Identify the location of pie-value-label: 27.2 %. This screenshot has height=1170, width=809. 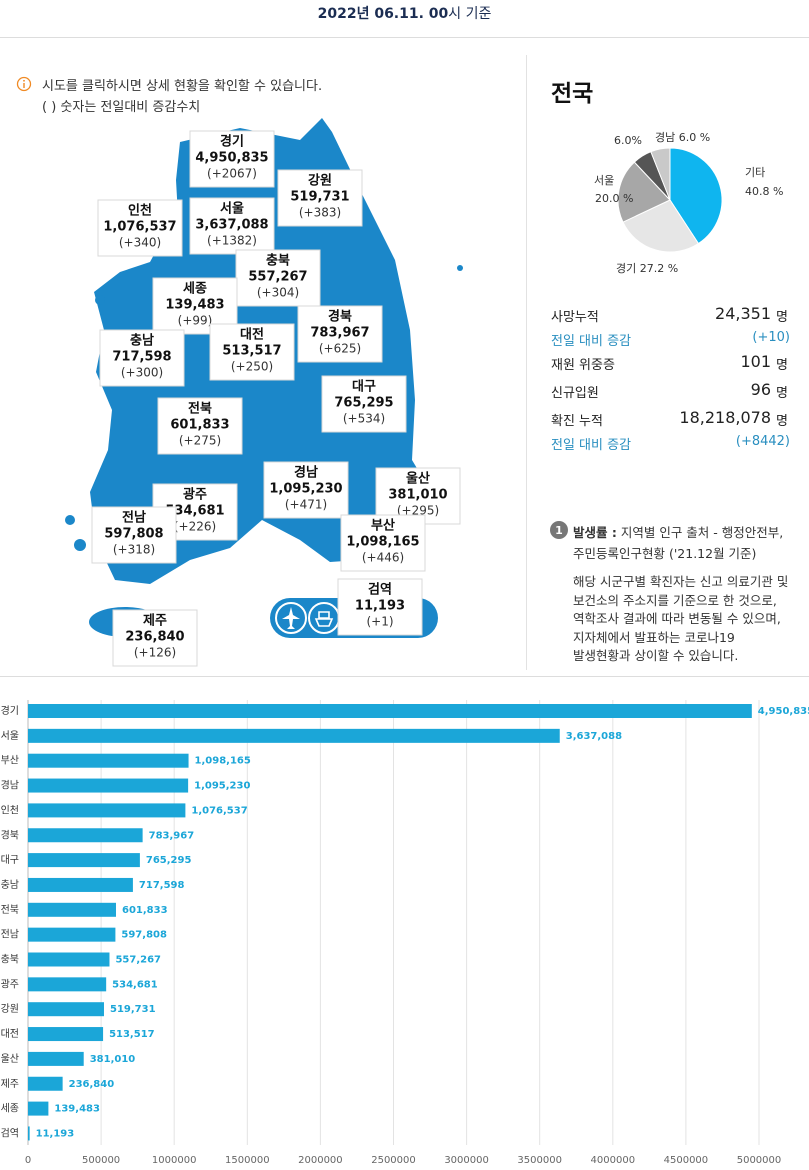
(659, 268).